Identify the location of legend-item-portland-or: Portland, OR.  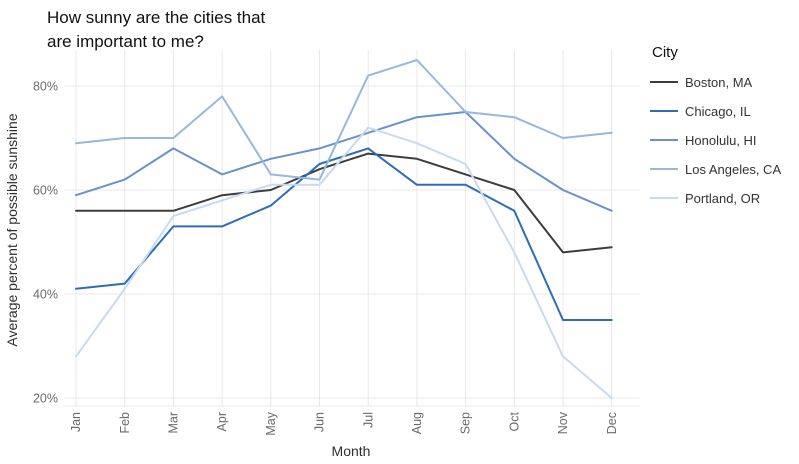
(724, 198).